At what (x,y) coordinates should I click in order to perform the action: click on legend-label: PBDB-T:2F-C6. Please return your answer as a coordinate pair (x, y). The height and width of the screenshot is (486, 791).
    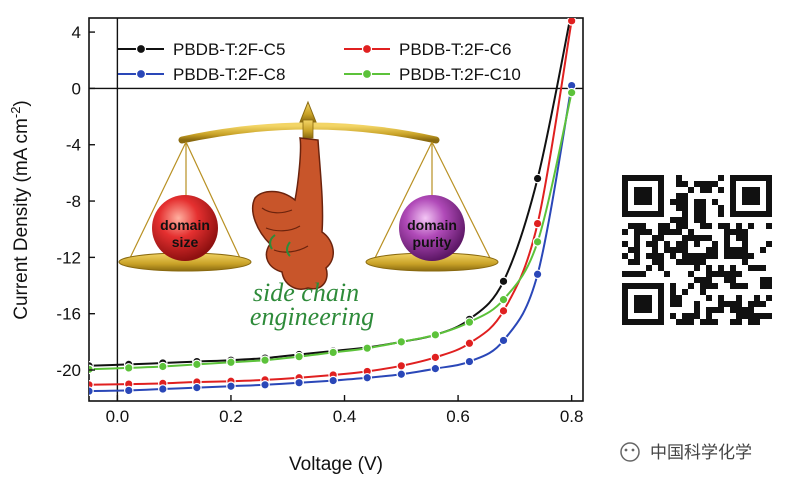
    Looking at the image, I should click on (455, 49).